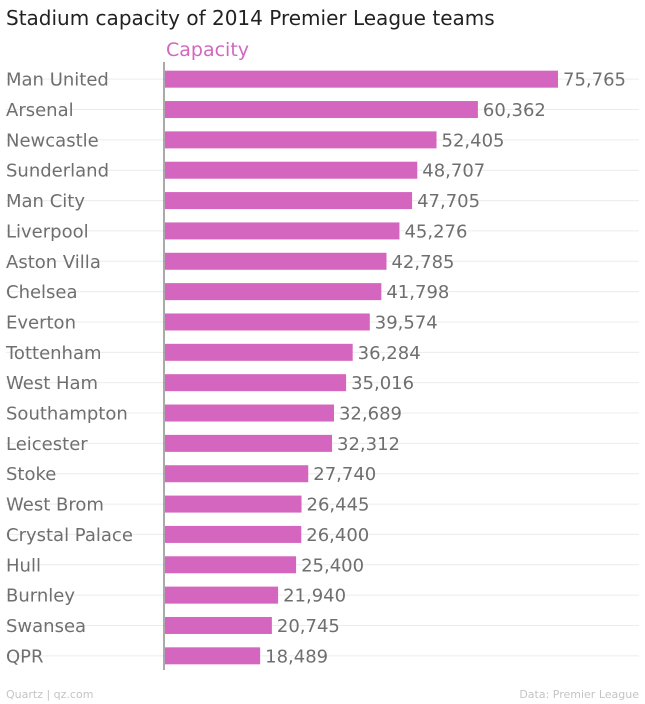  Describe the element at coordinates (370, 414) in the screenshot. I see `value-label: 32,689` at that location.